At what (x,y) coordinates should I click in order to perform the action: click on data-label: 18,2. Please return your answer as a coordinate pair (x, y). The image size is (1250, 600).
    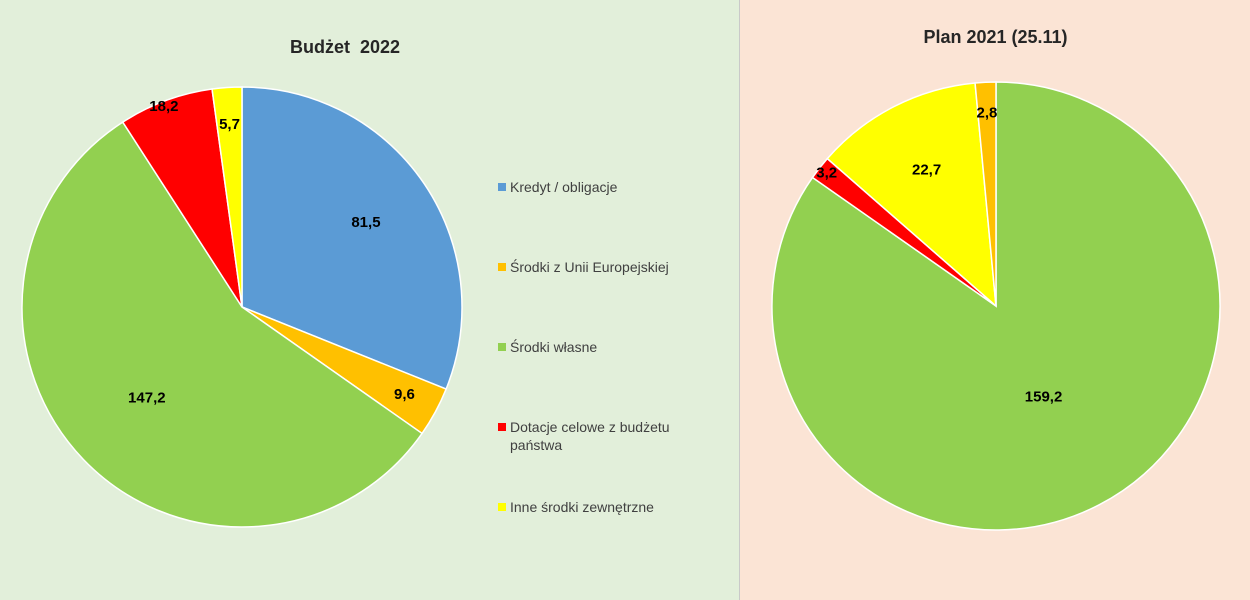
    Looking at the image, I should click on (163, 106).